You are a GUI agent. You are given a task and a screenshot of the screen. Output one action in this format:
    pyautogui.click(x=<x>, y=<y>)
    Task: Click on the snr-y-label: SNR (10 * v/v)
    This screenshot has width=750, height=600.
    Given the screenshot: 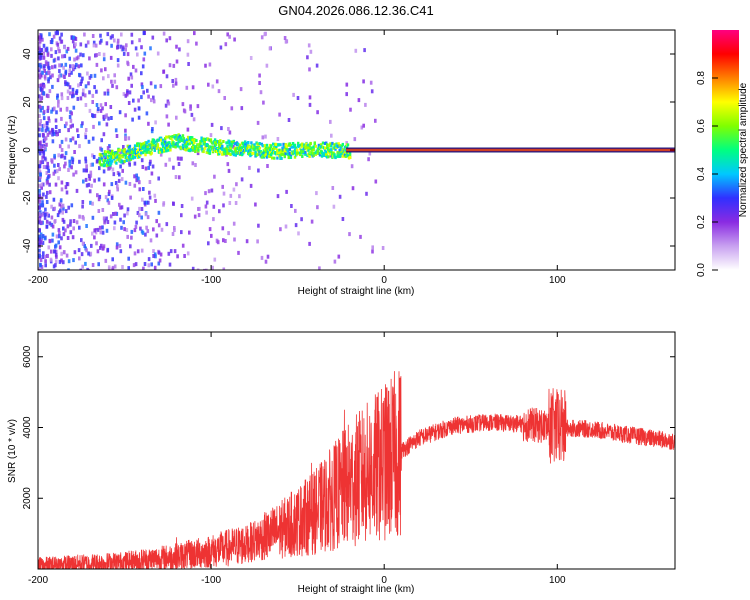 What is the action you would take?
    pyautogui.click(x=12, y=451)
    